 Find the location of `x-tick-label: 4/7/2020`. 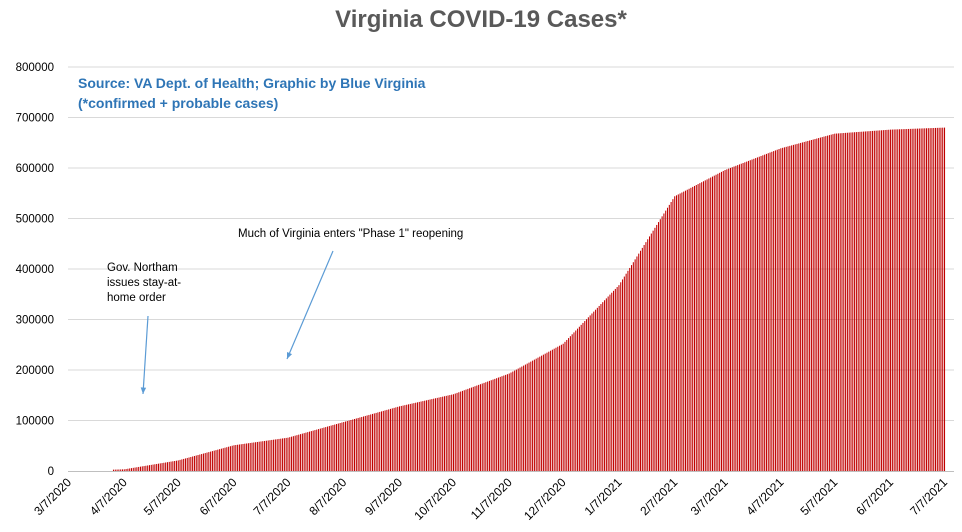

x-tick-label: 4/7/2020 is located at coordinates (108, 496).